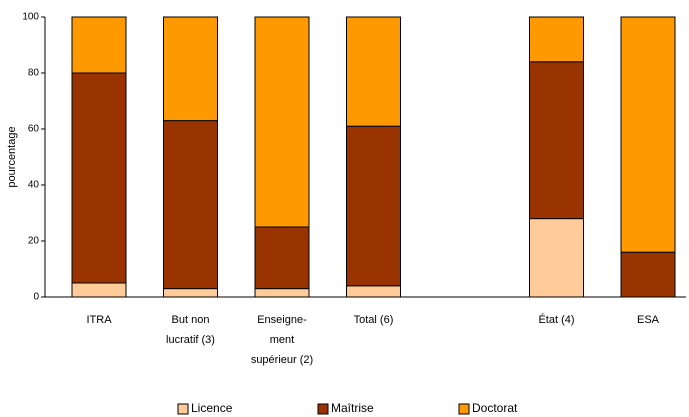 This screenshot has width=689, height=417. I want to click on x-tick-label: ESA, so click(647, 320).